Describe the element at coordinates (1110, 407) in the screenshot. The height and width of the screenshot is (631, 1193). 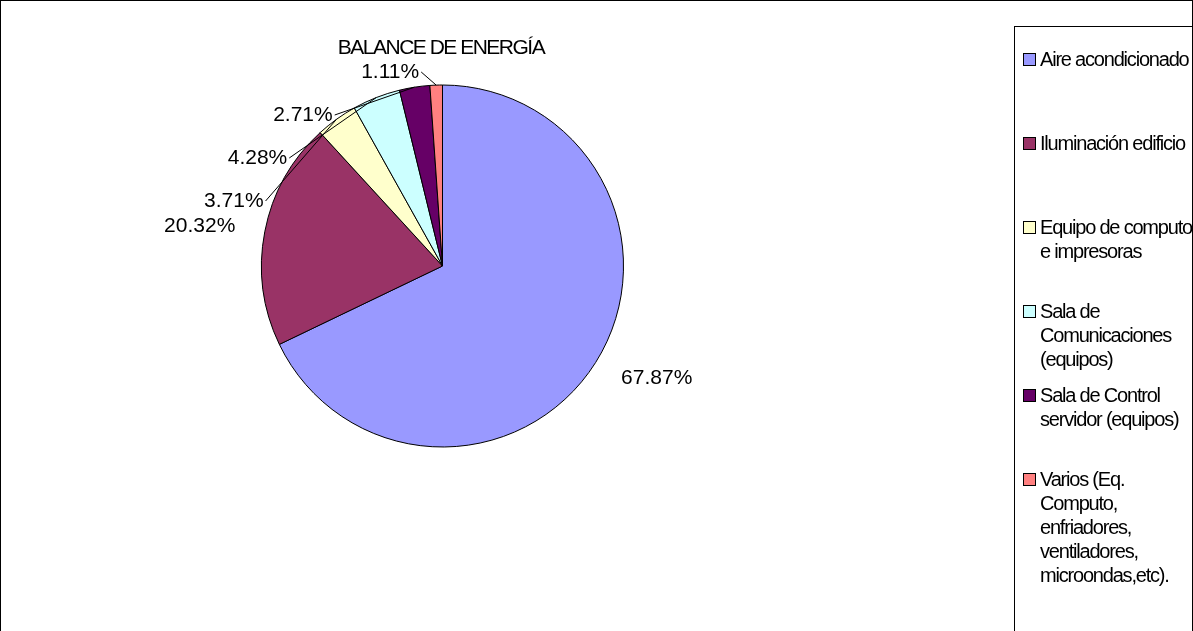
I see `legend-label: Sala de Control servidor (equipos)` at that location.